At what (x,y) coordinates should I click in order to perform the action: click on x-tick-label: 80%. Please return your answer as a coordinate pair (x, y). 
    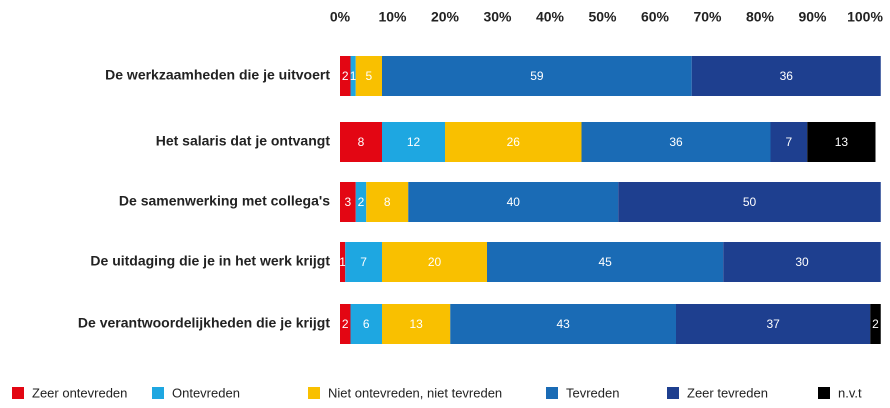
    Looking at the image, I should click on (760, 17).